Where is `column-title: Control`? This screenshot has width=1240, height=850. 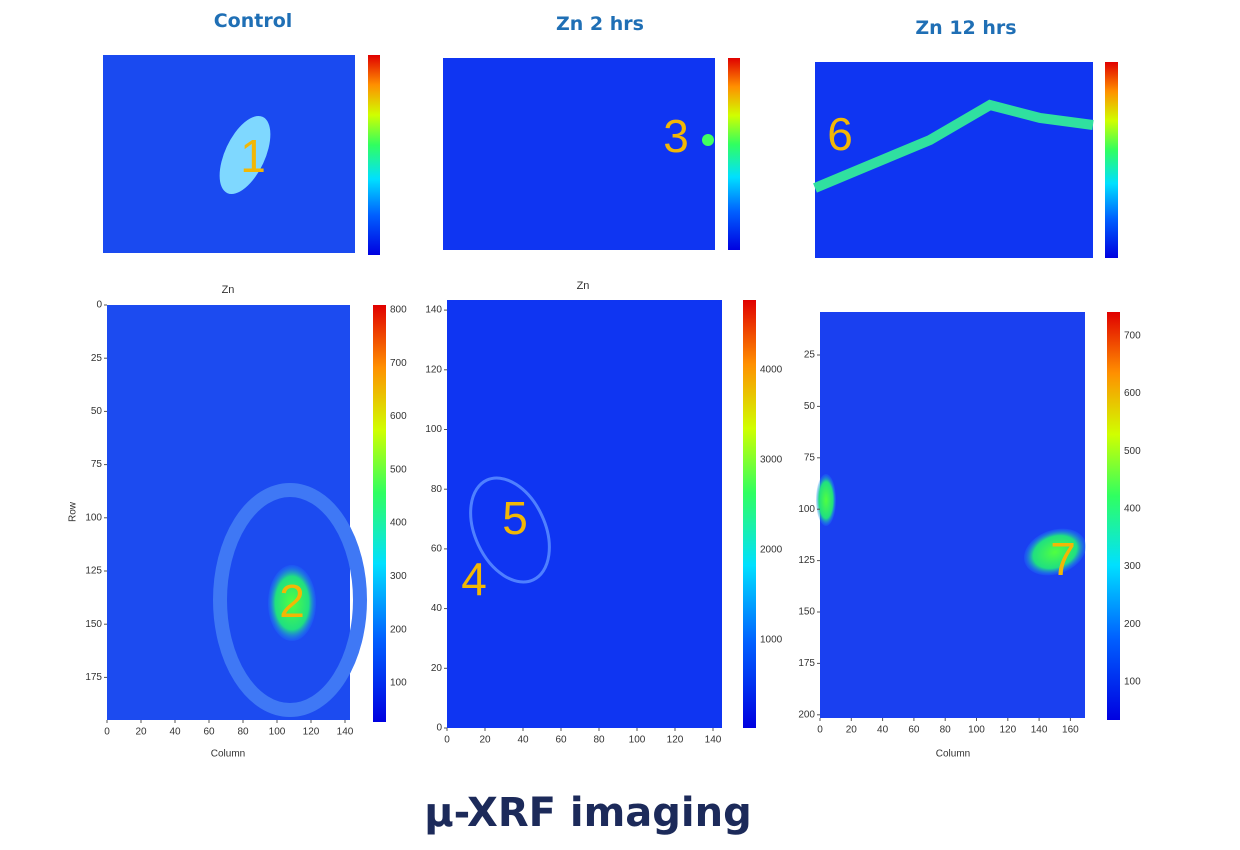 column-title: Control is located at coordinates (253, 21).